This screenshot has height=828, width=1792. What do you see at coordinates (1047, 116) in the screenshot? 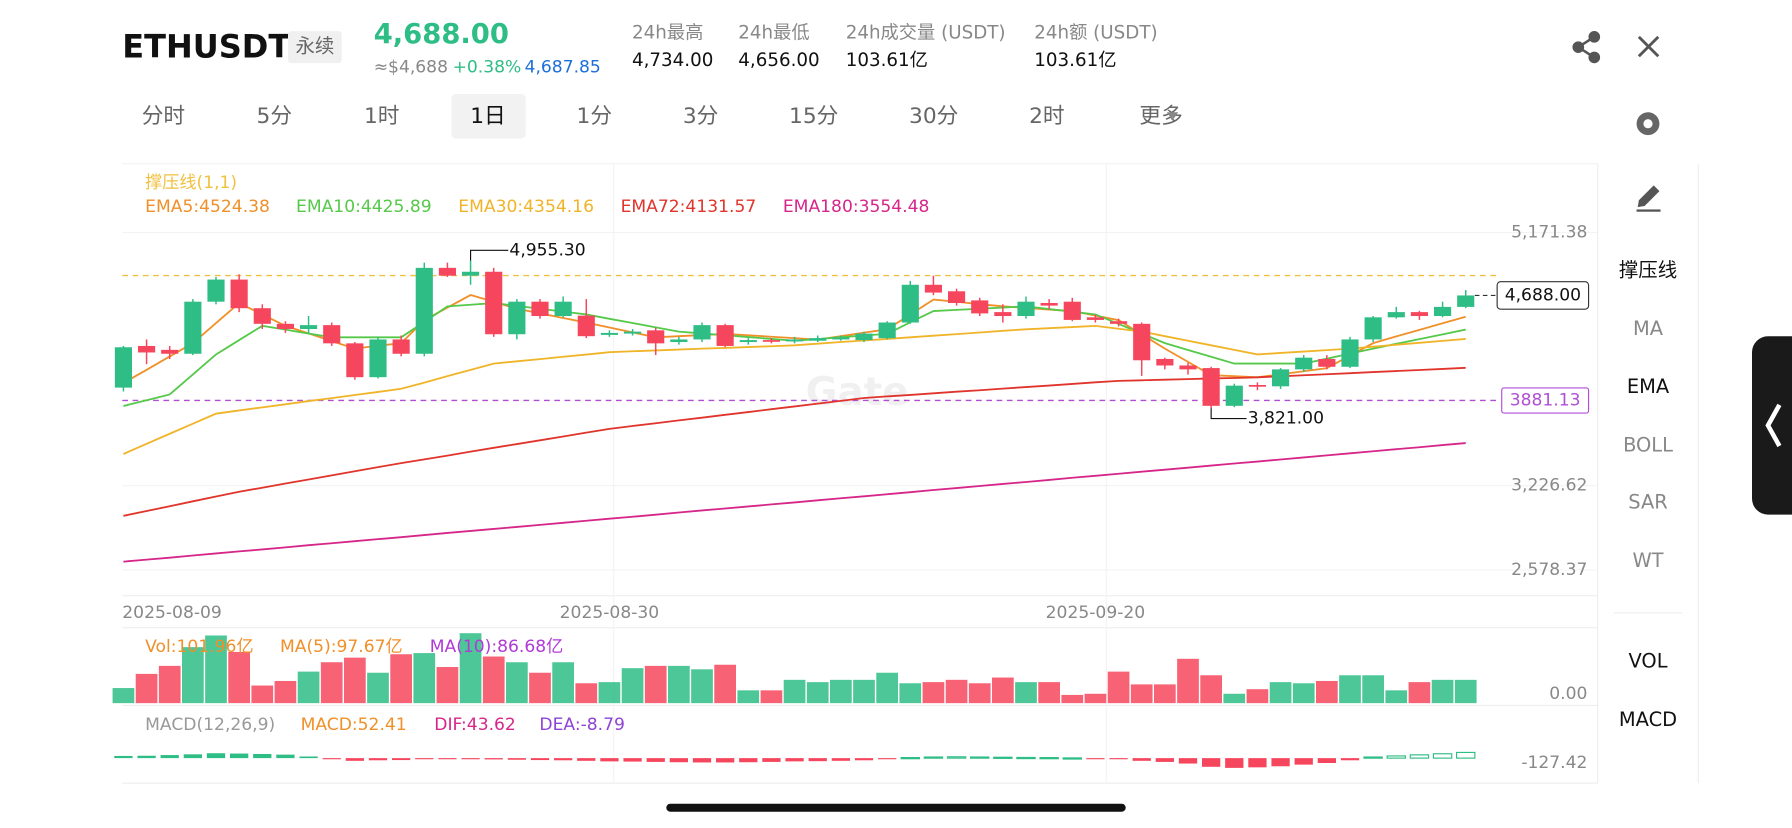
I see `tab: 2时` at bounding box center [1047, 116].